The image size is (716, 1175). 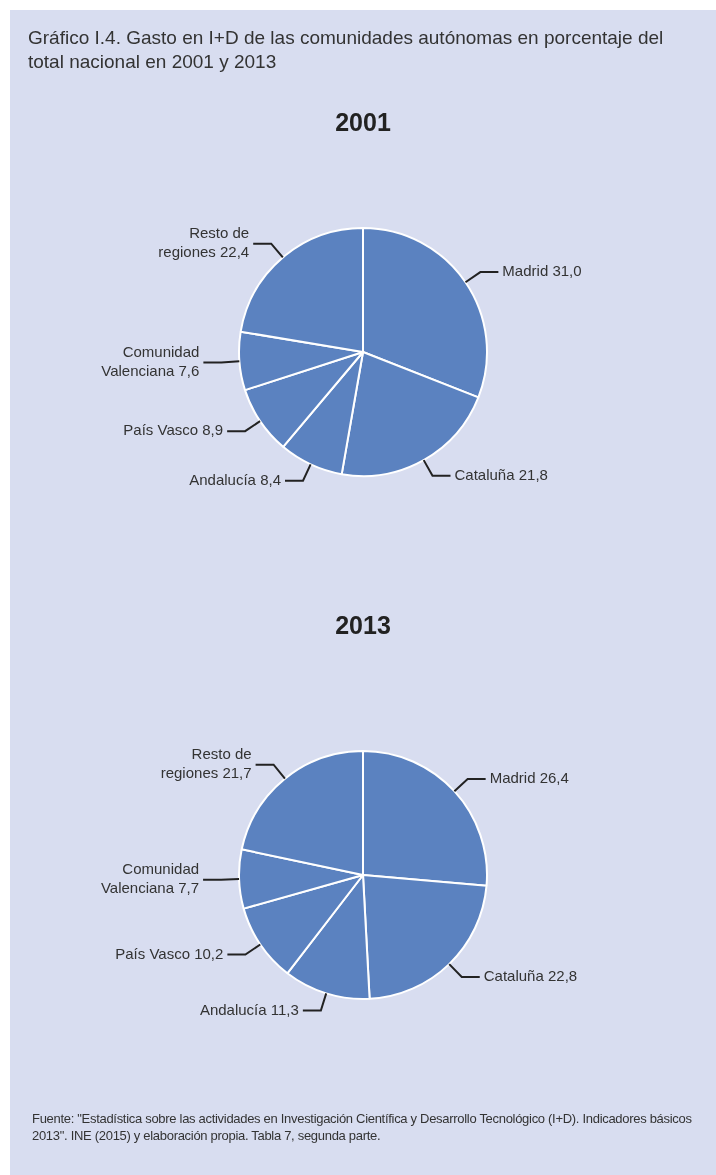 What do you see at coordinates (363, 625) in the screenshot?
I see `chart-title: 2013` at bounding box center [363, 625].